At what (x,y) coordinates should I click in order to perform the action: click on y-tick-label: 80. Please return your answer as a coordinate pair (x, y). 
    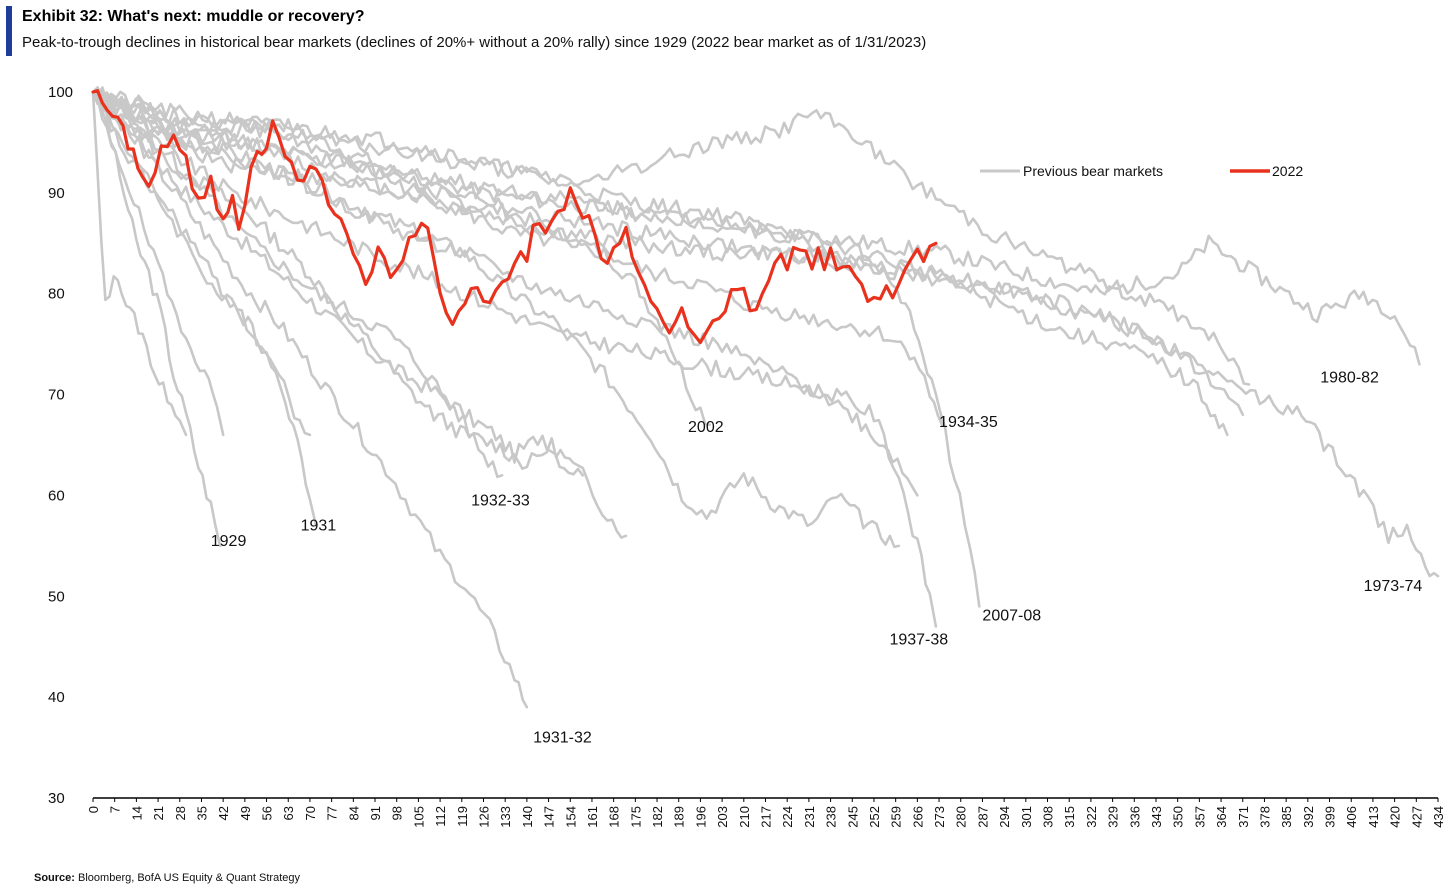
    Looking at the image, I should click on (56, 294).